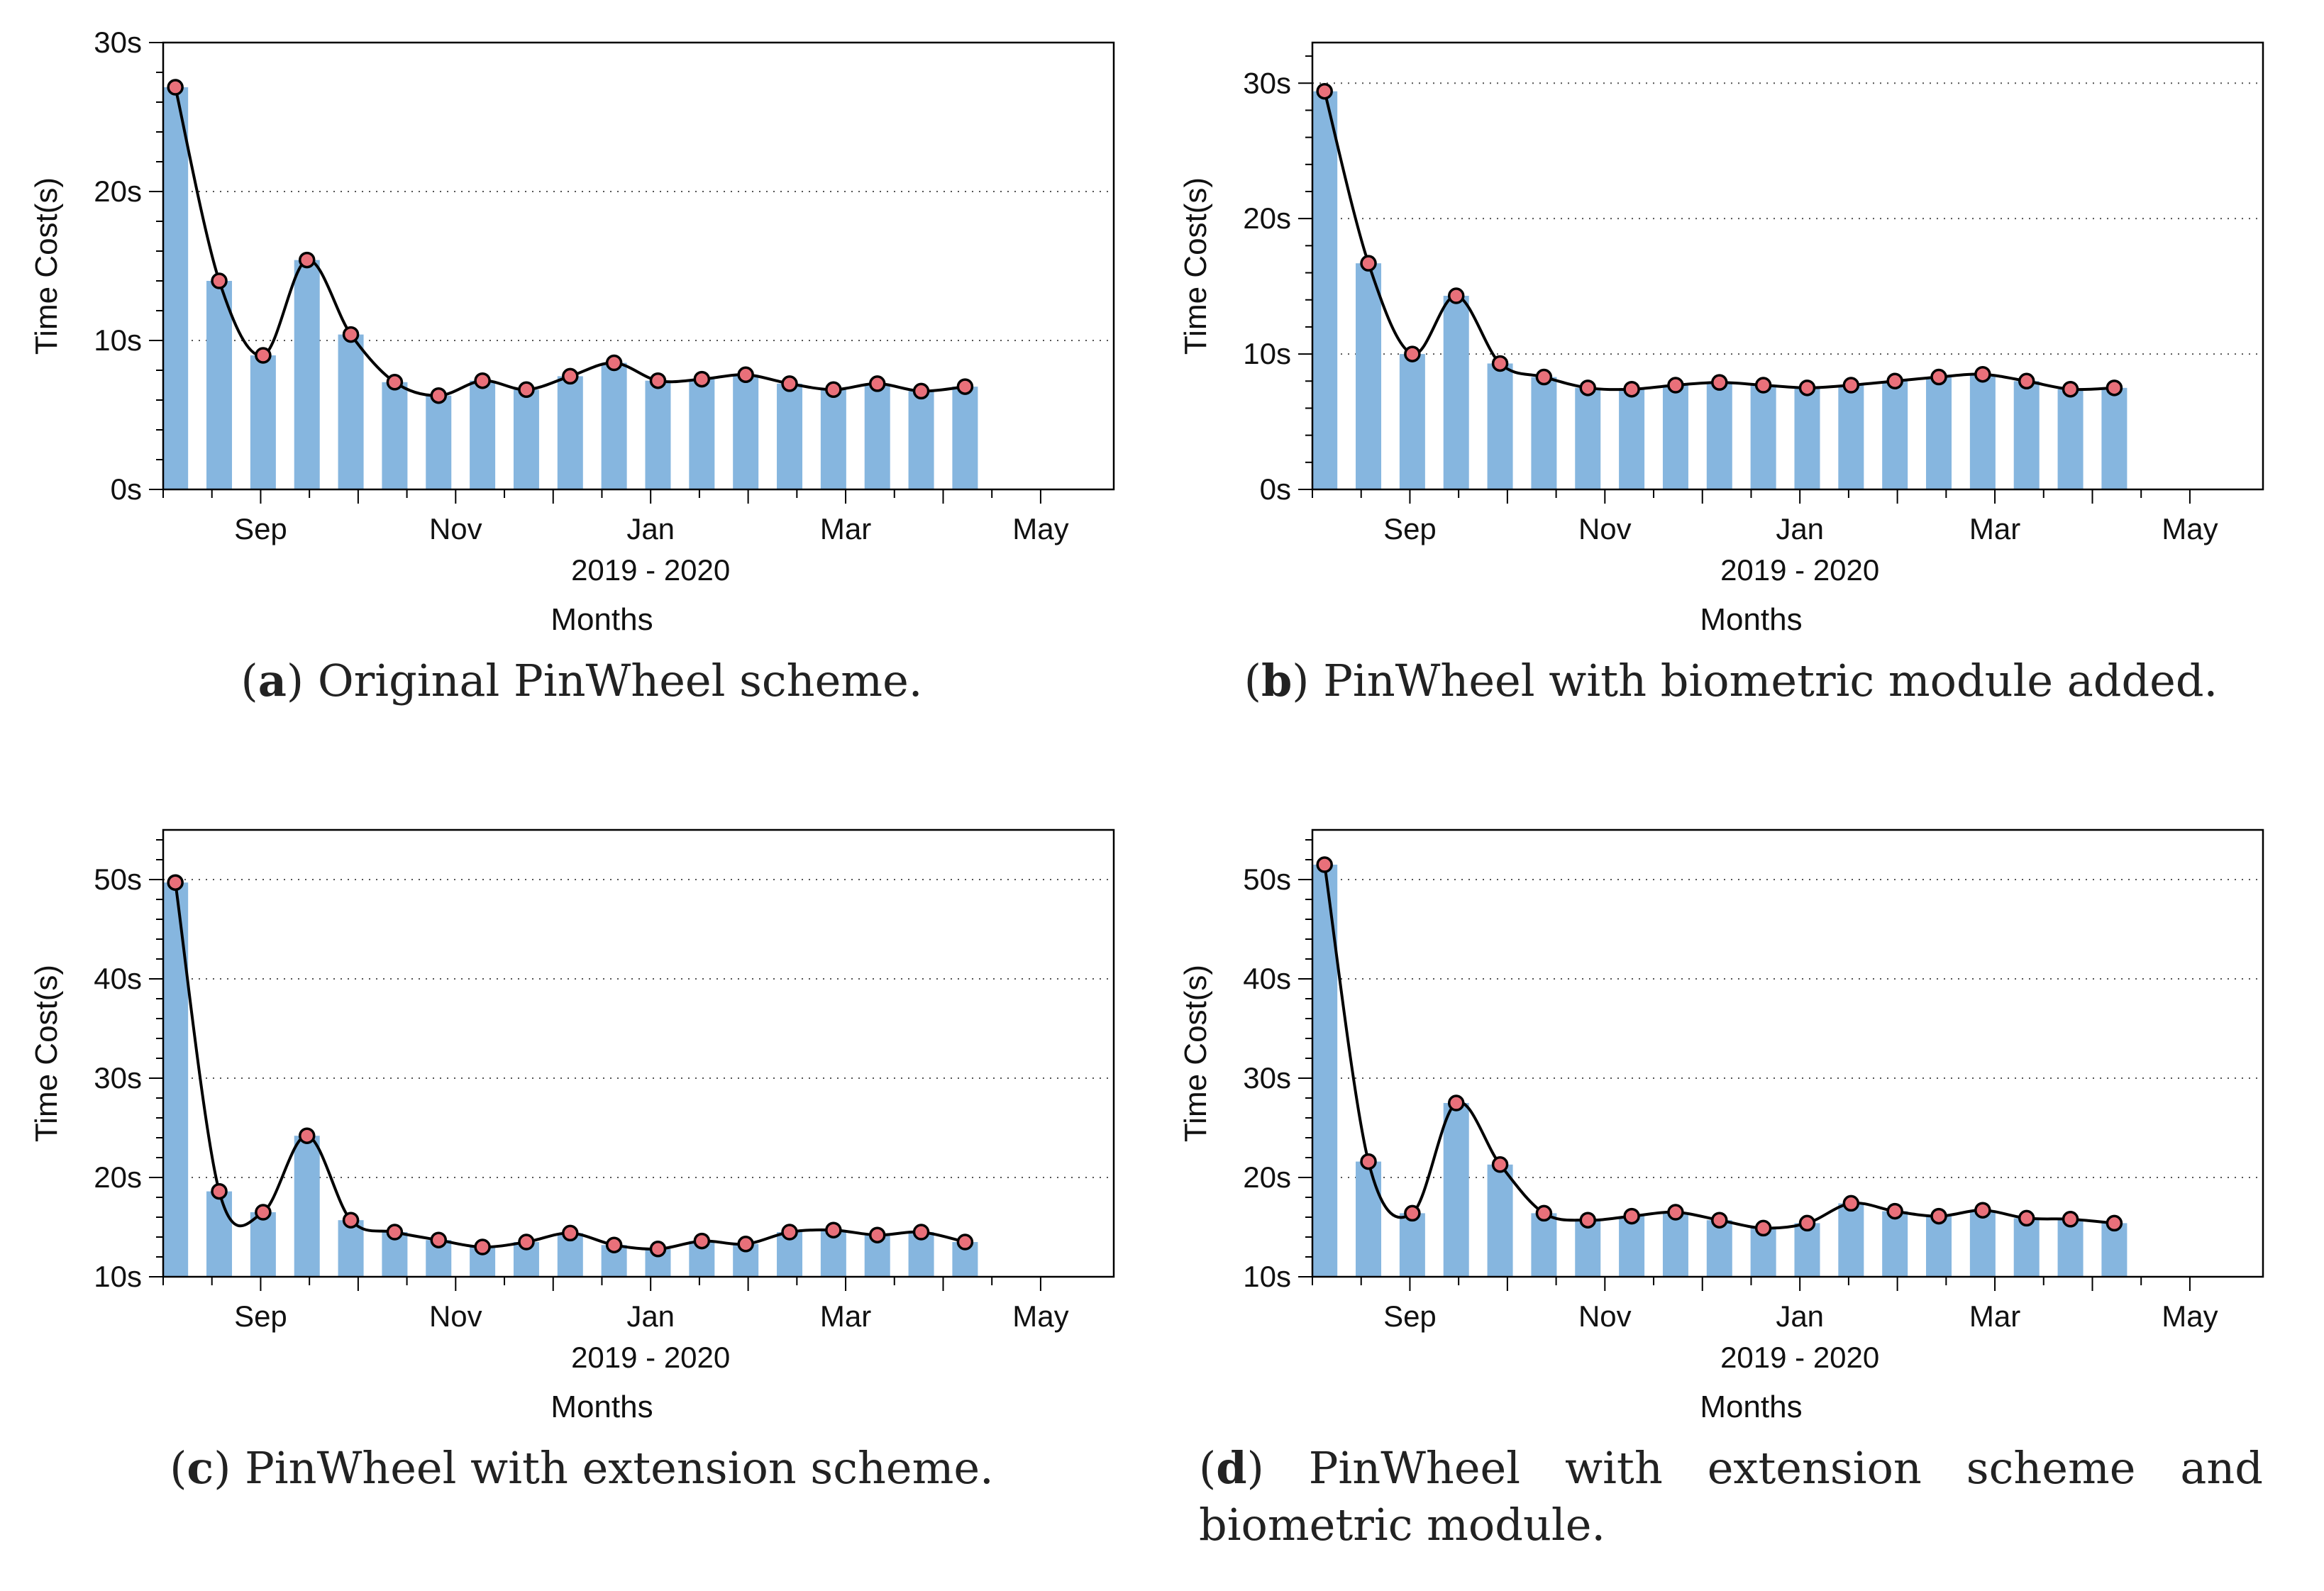 The image size is (2324, 1591). I want to click on caption-letter: a, so click(272, 680).